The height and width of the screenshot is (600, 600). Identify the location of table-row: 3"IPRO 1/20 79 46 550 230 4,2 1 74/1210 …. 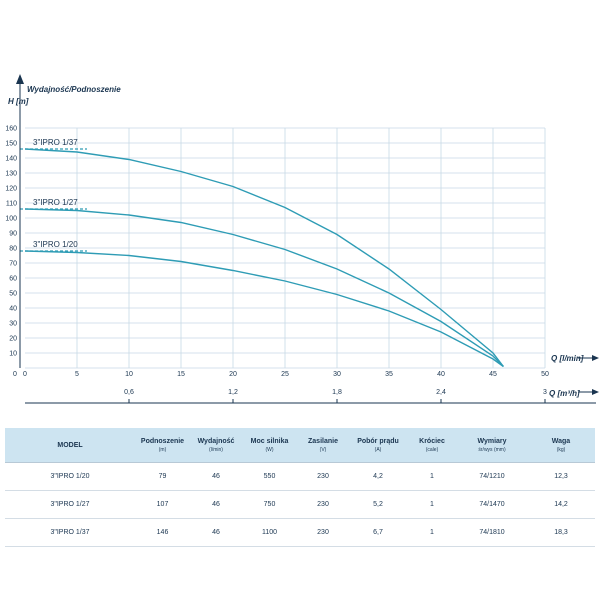
(300, 476).